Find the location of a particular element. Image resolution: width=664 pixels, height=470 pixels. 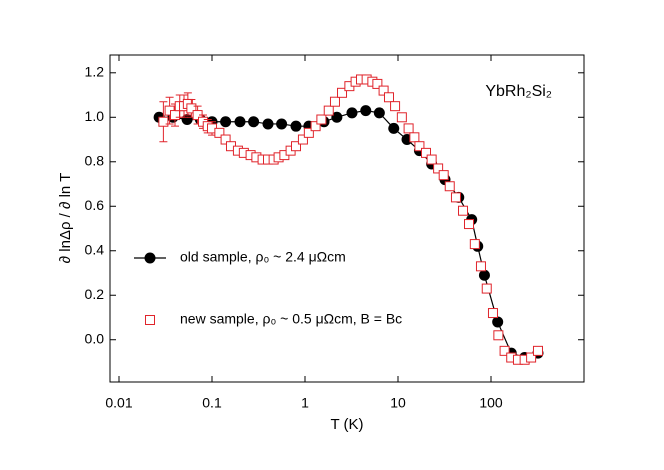

x-tick-label: 10 is located at coordinates (398, 403).